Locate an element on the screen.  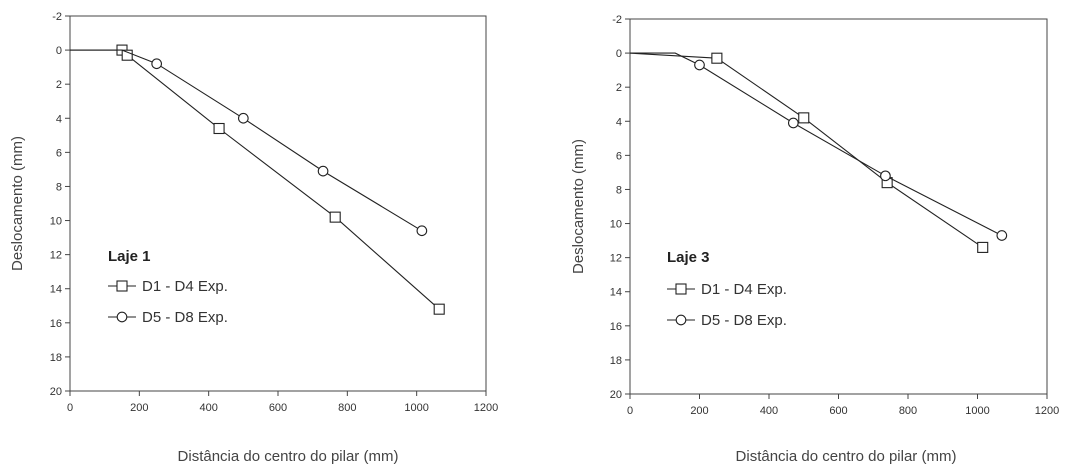
legend-annotation: Laje 1 is located at coordinates (129, 256).